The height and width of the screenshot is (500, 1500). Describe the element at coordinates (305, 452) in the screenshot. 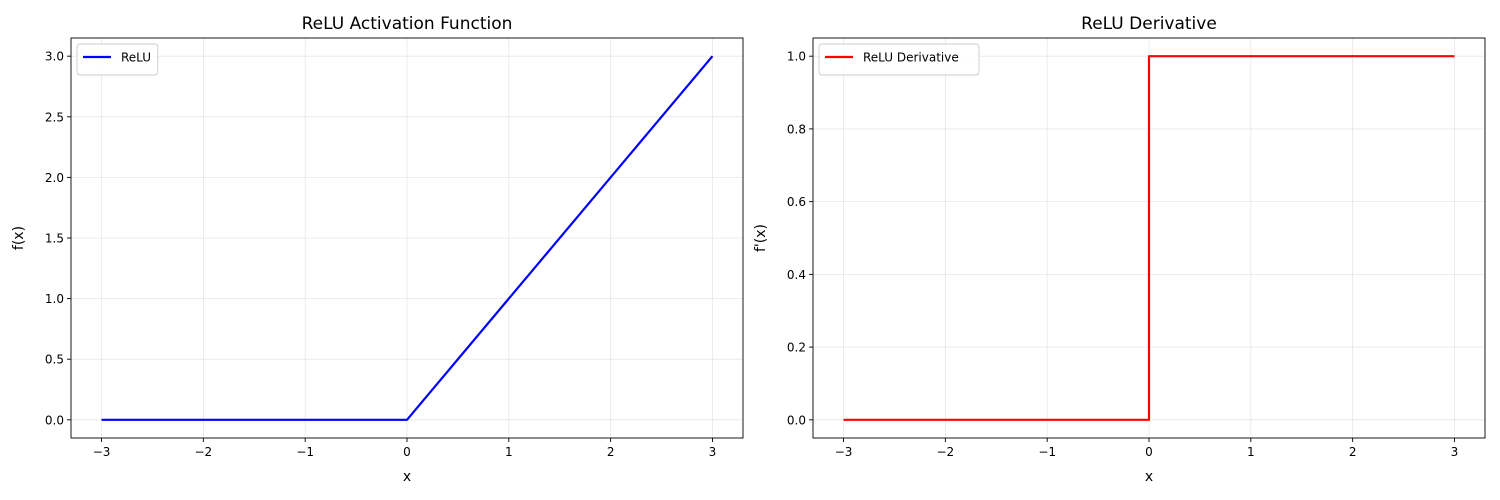

I see `chart-1-x-tick-label: −1` at that location.